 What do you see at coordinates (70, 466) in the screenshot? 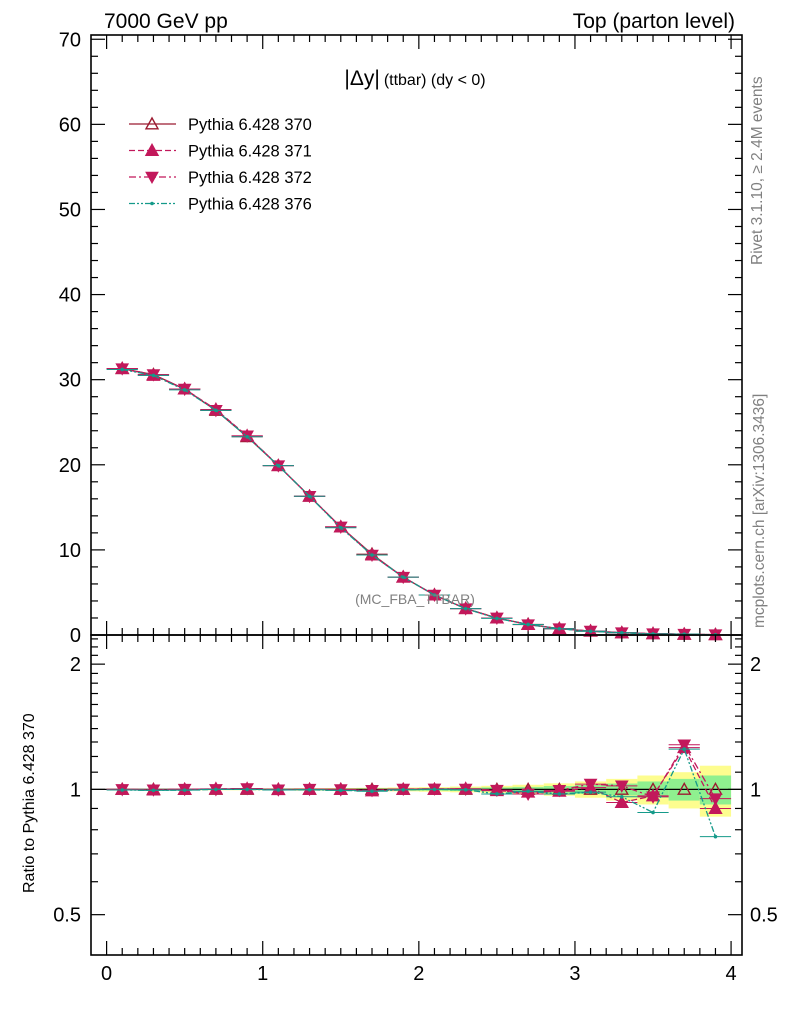
I see `y-tick-label: 20` at bounding box center [70, 466].